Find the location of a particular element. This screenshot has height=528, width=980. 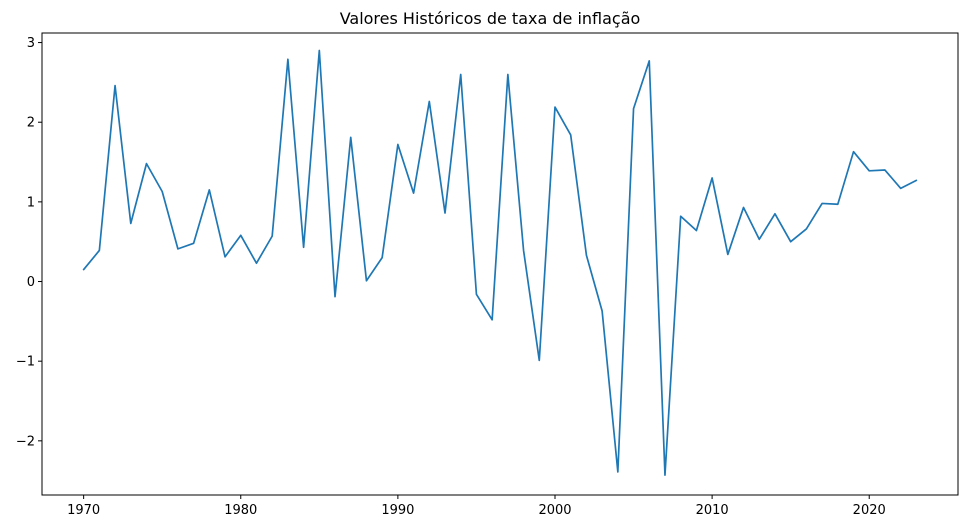

y-tick-label: 2 is located at coordinates (31, 123).